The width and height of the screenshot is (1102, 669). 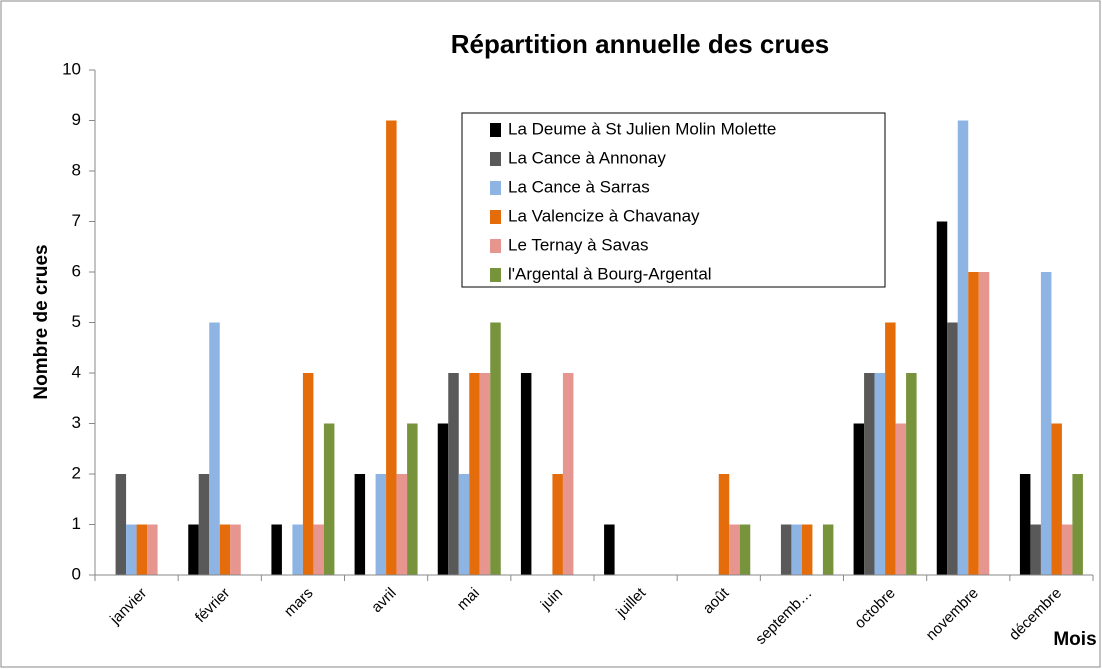 What do you see at coordinates (1074, 639) in the screenshot?
I see `x-axis-label: Mois` at bounding box center [1074, 639].